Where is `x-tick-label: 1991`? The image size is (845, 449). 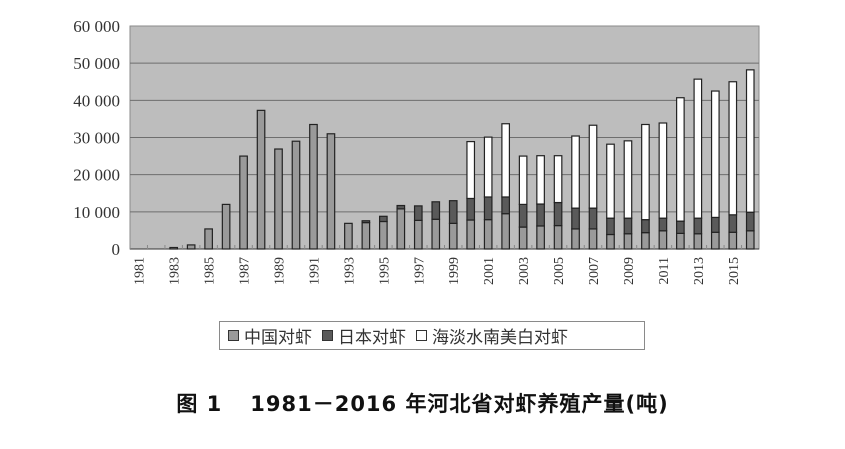
x-tick-label: 1991 is located at coordinates (314, 271).